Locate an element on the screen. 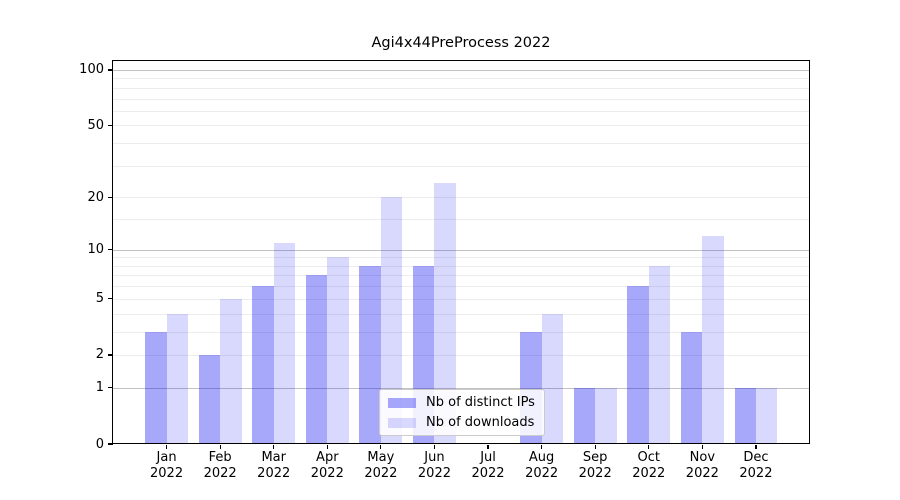 Image resolution: width=900 pixels, height=500 pixels. x-tick-label: Oct 2022 is located at coordinates (649, 466).